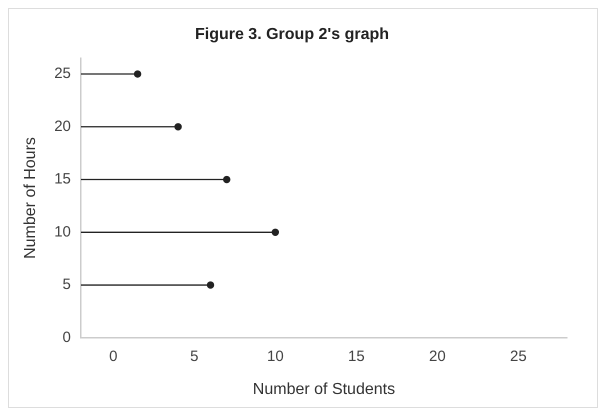 The height and width of the screenshot is (418, 608). I want to click on y-tick-label: 25, so click(62, 73).